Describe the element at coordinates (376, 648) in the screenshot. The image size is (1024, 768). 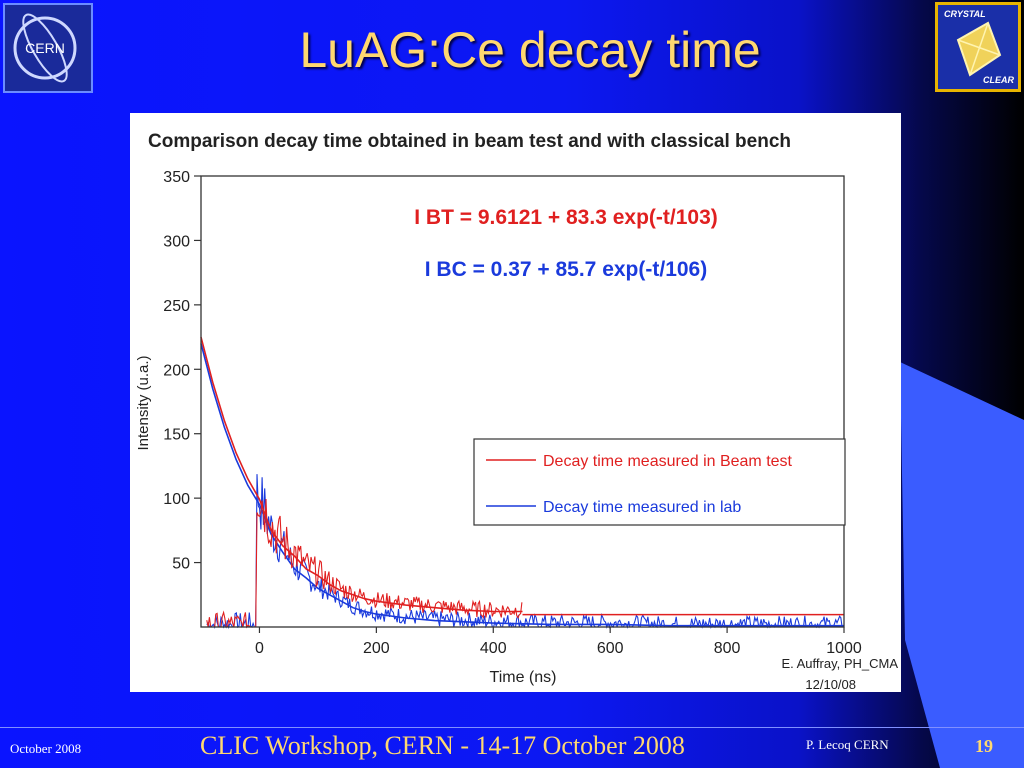
I see `x-tick-label: 200` at that location.